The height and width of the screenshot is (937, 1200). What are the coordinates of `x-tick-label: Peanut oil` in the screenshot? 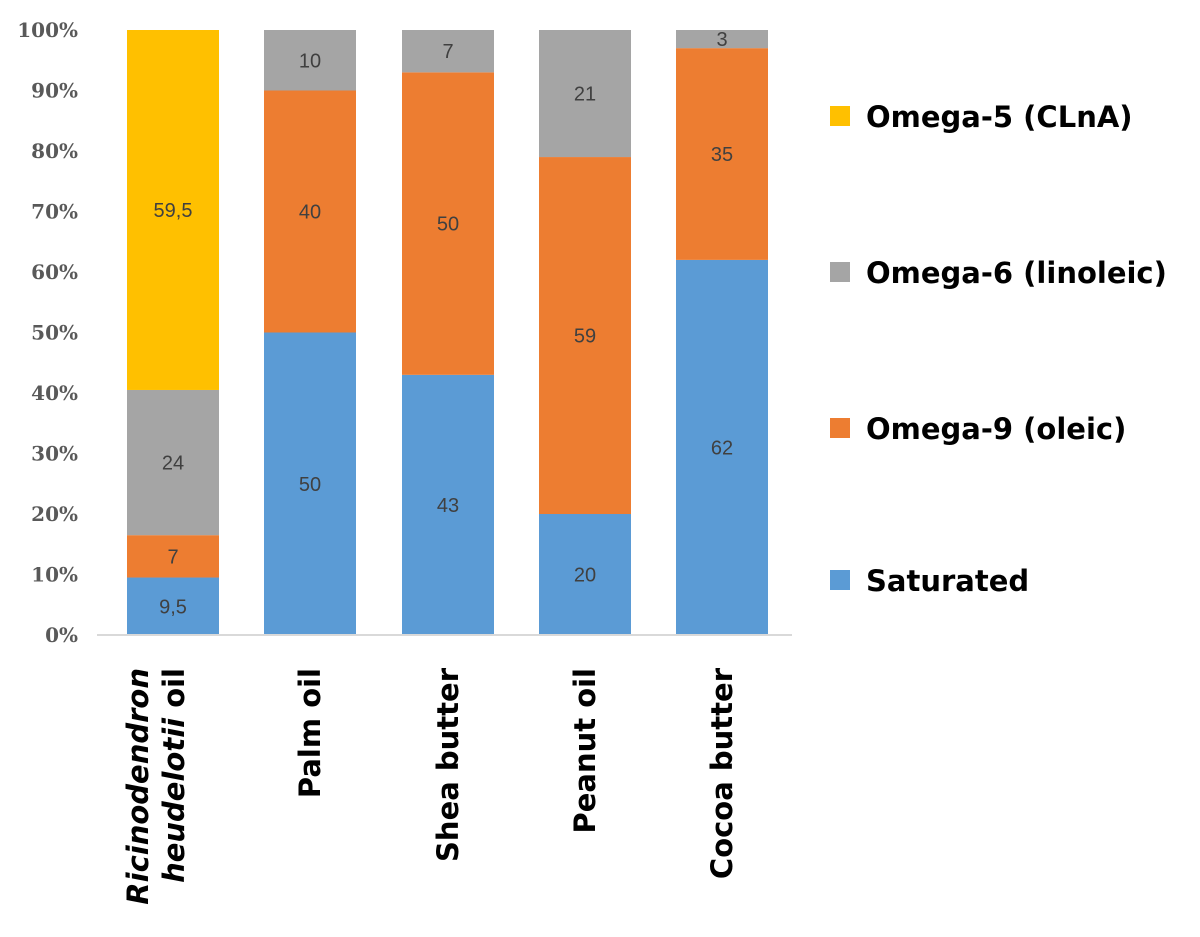 It's located at (585, 751).